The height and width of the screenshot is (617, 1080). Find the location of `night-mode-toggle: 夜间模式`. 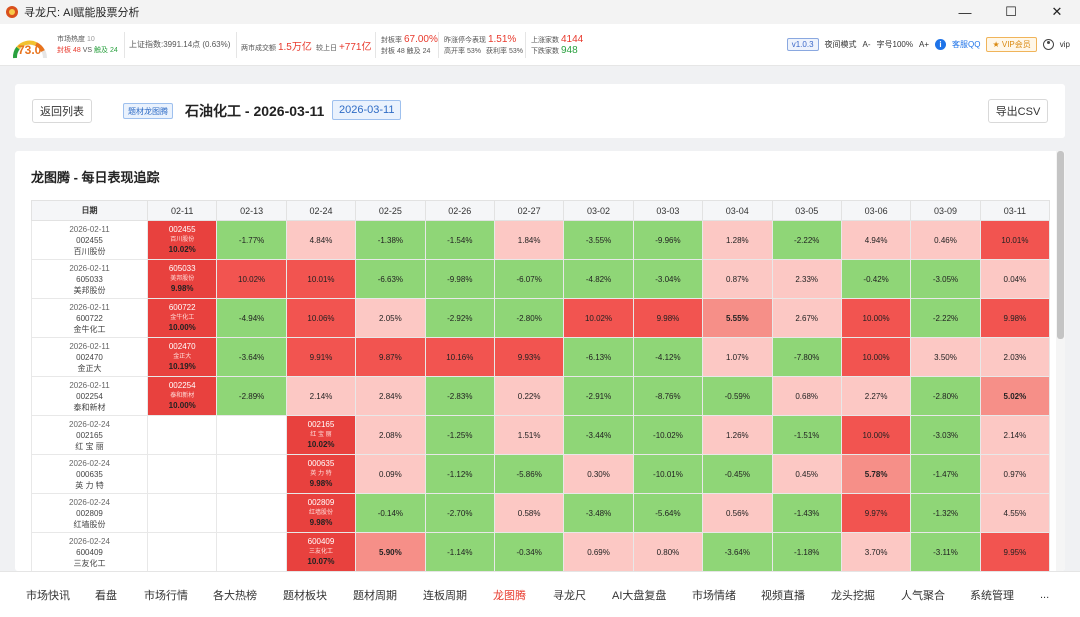

night-mode-toggle: 夜间模式 is located at coordinates (840, 44).